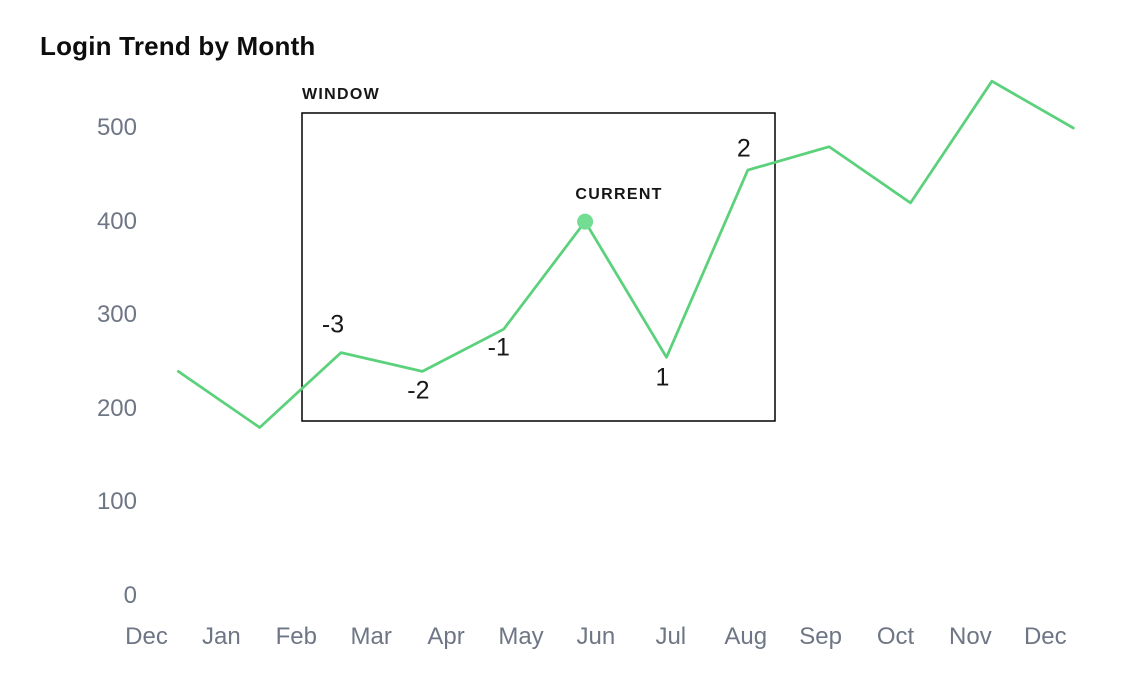 The width and height of the screenshot is (1134, 696). I want to click on x-tick-label: May, so click(521, 636).